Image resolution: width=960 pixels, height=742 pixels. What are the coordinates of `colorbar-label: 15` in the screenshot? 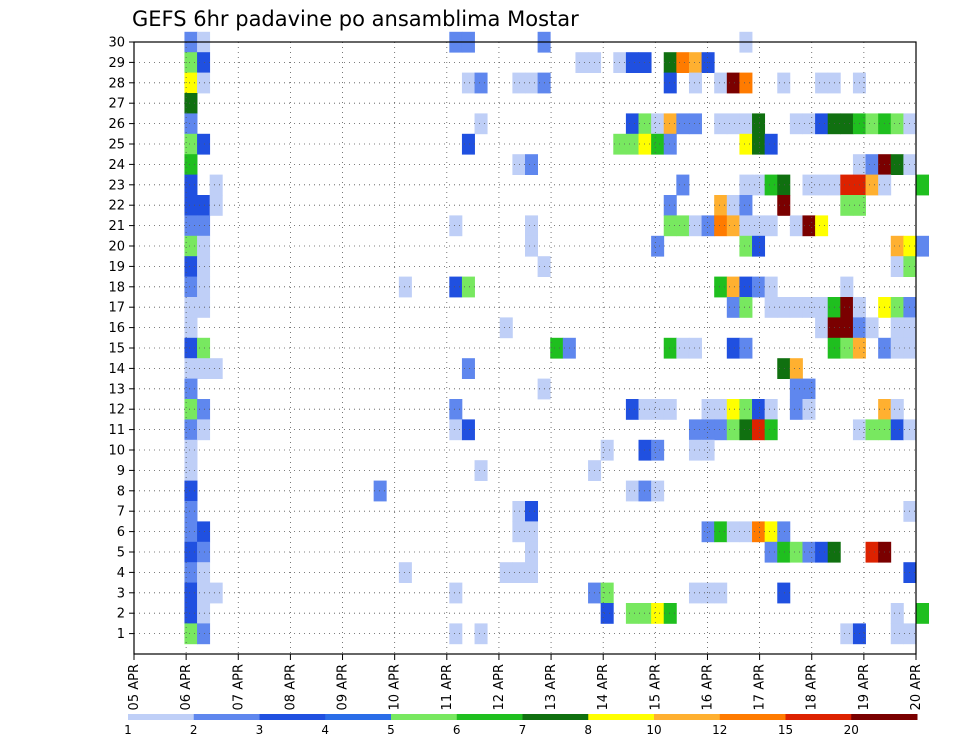 It's located at (785, 730).